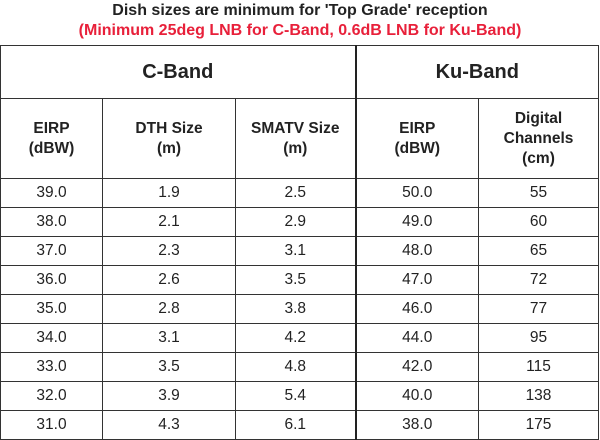 The width and height of the screenshot is (600, 440). Describe the element at coordinates (538, 396) in the screenshot. I see `cell-digital-channels: 138` at that location.